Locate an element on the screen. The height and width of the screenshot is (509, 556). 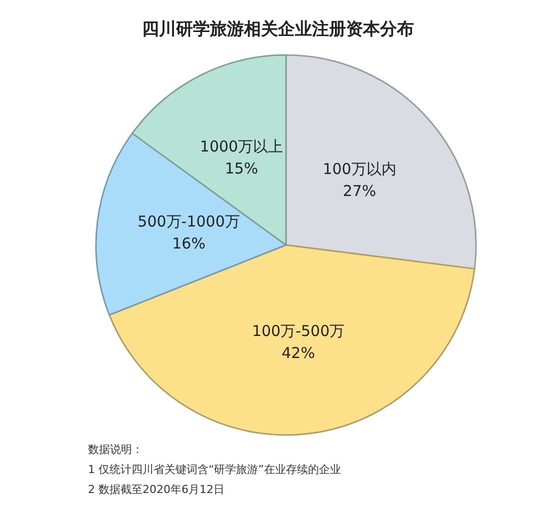
data-label: 16% is located at coordinates (189, 243).